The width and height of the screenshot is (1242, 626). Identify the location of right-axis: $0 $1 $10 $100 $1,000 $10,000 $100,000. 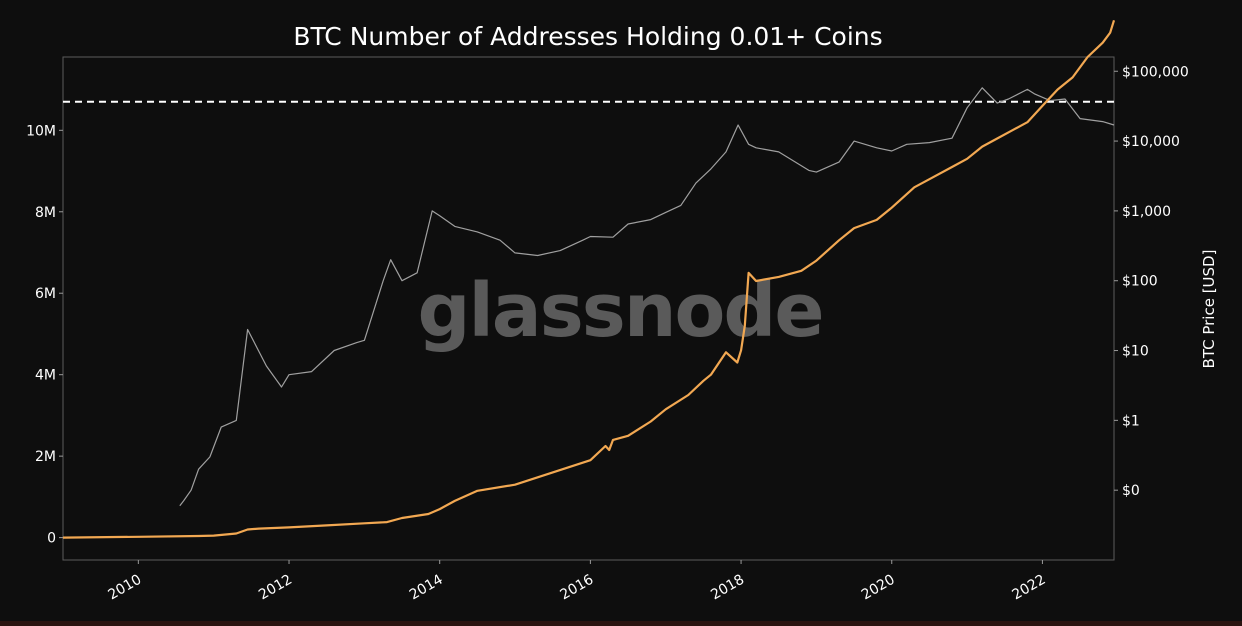
(1151, 281).